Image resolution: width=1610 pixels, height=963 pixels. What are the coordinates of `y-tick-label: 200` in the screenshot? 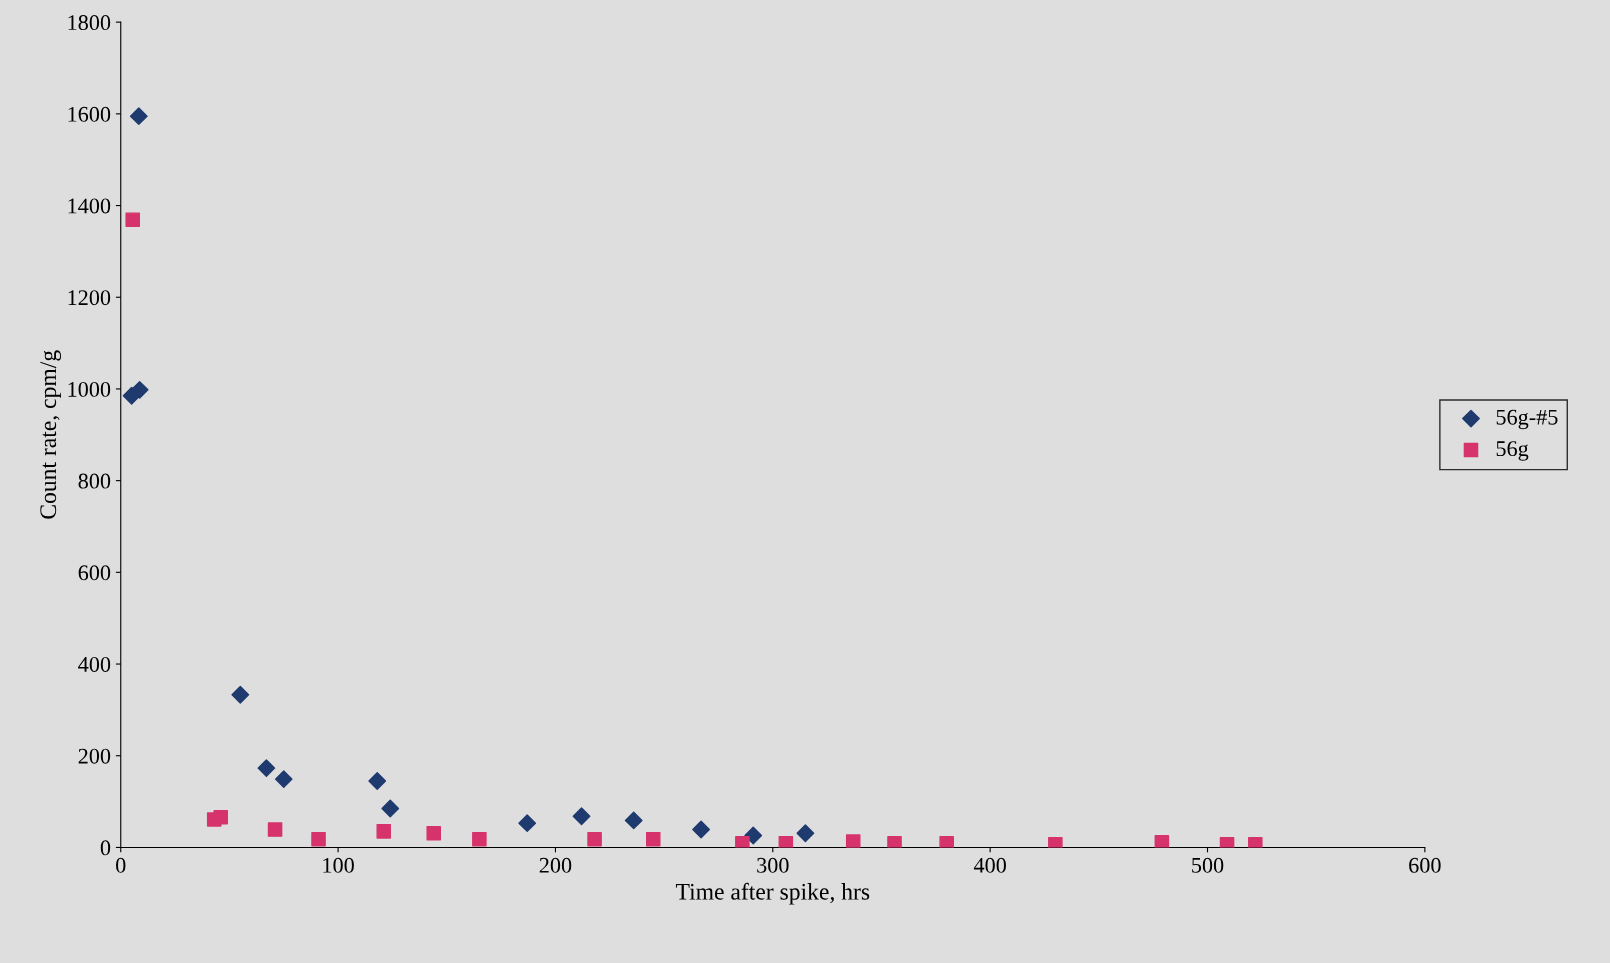 It's located at (94, 756).